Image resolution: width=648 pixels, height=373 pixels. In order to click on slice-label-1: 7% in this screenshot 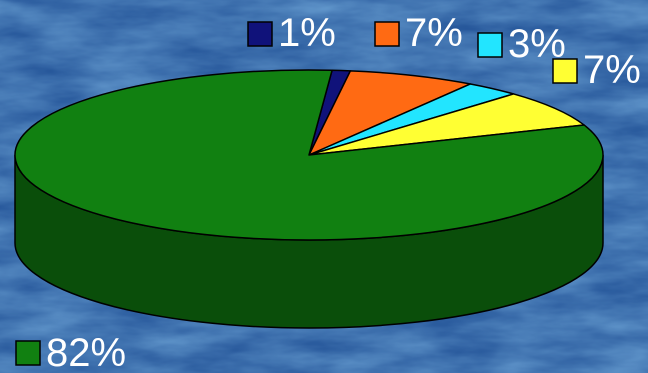, I will do `click(434, 33)`.